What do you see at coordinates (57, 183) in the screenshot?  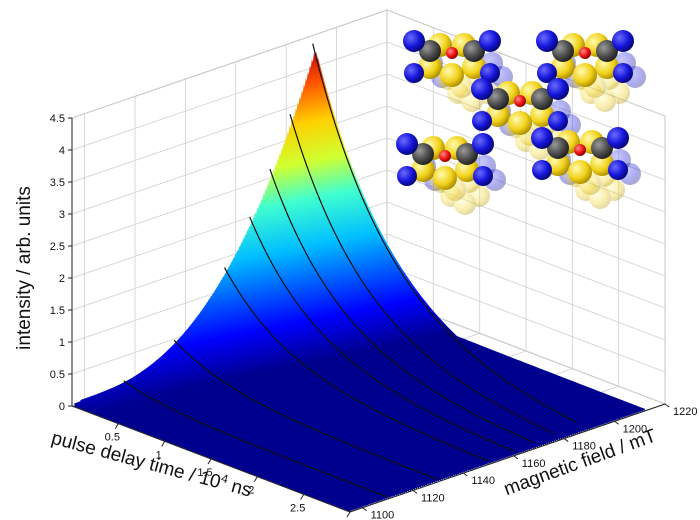 I see `z-tick-label: 3.5` at bounding box center [57, 183].